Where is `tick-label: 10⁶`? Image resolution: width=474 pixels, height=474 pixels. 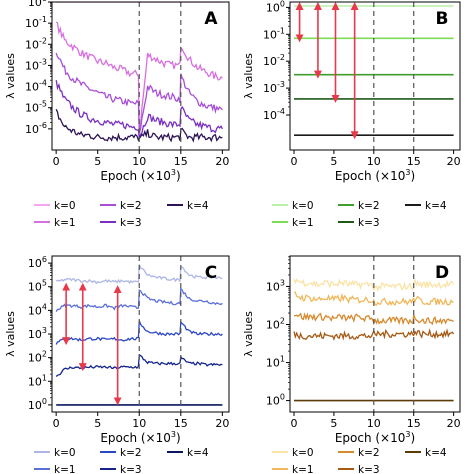
tick-label: 10⁶ is located at coordinates (37, 262).